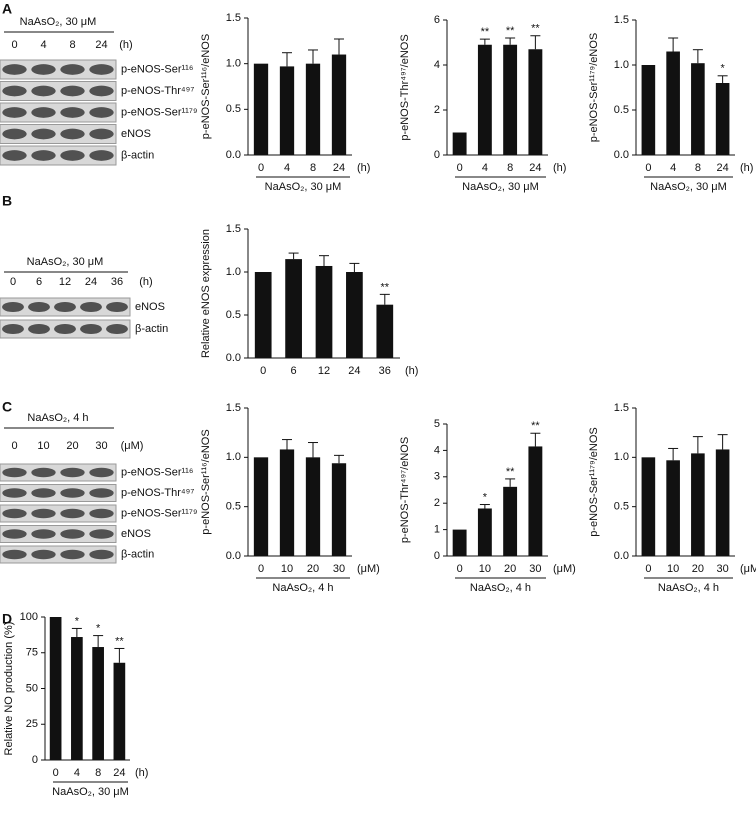 This screenshot has width=756, height=816. What do you see at coordinates (98, 773) in the screenshot?
I see `x-tick-label: 8` at bounding box center [98, 773].